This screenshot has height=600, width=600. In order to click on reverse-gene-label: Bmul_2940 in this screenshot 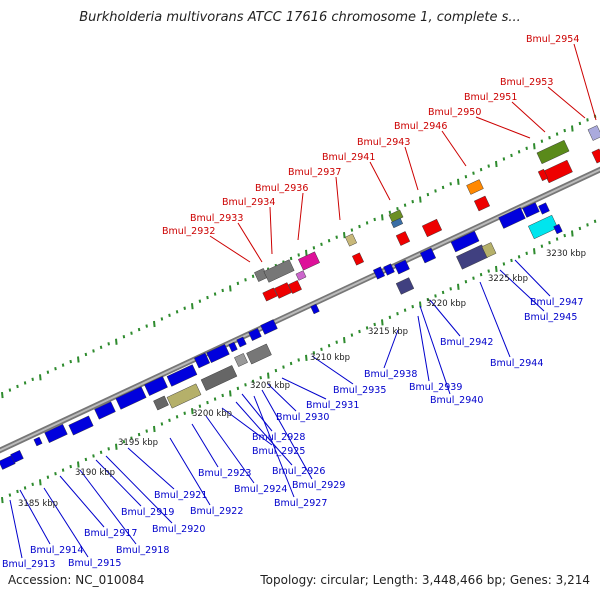, I will do `click(456, 400)`.